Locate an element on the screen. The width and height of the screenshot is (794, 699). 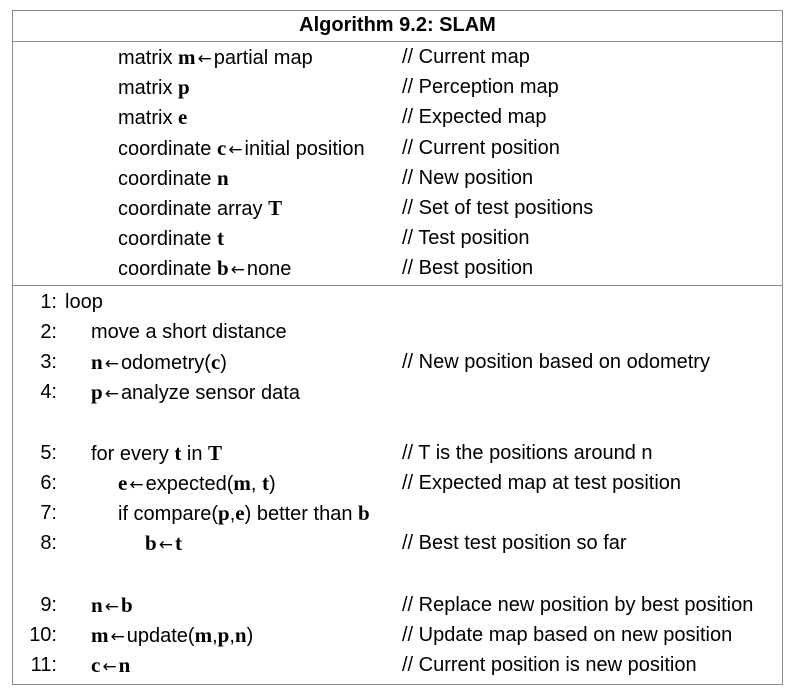
line-number: 11: is located at coordinates (43, 665).